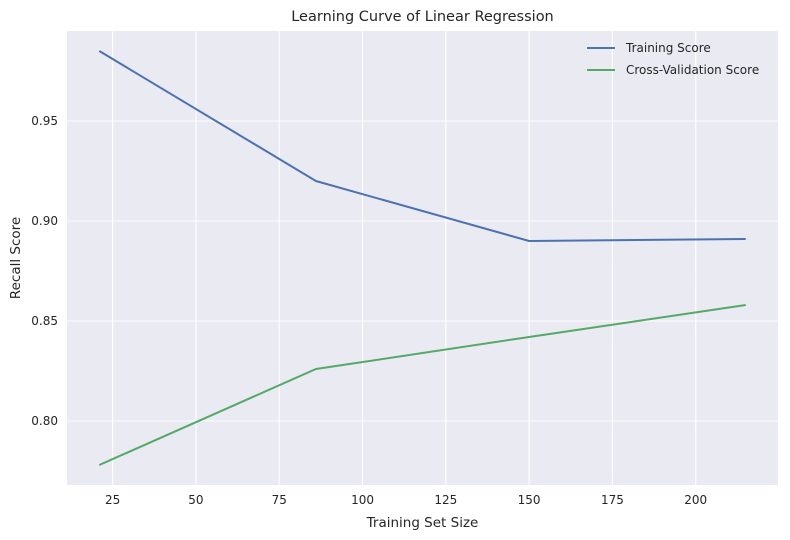 This screenshot has height=540, width=790. Describe the element at coordinates (44, 321) in the screenshot. I see `y-tick-label: 0.85` at that location.